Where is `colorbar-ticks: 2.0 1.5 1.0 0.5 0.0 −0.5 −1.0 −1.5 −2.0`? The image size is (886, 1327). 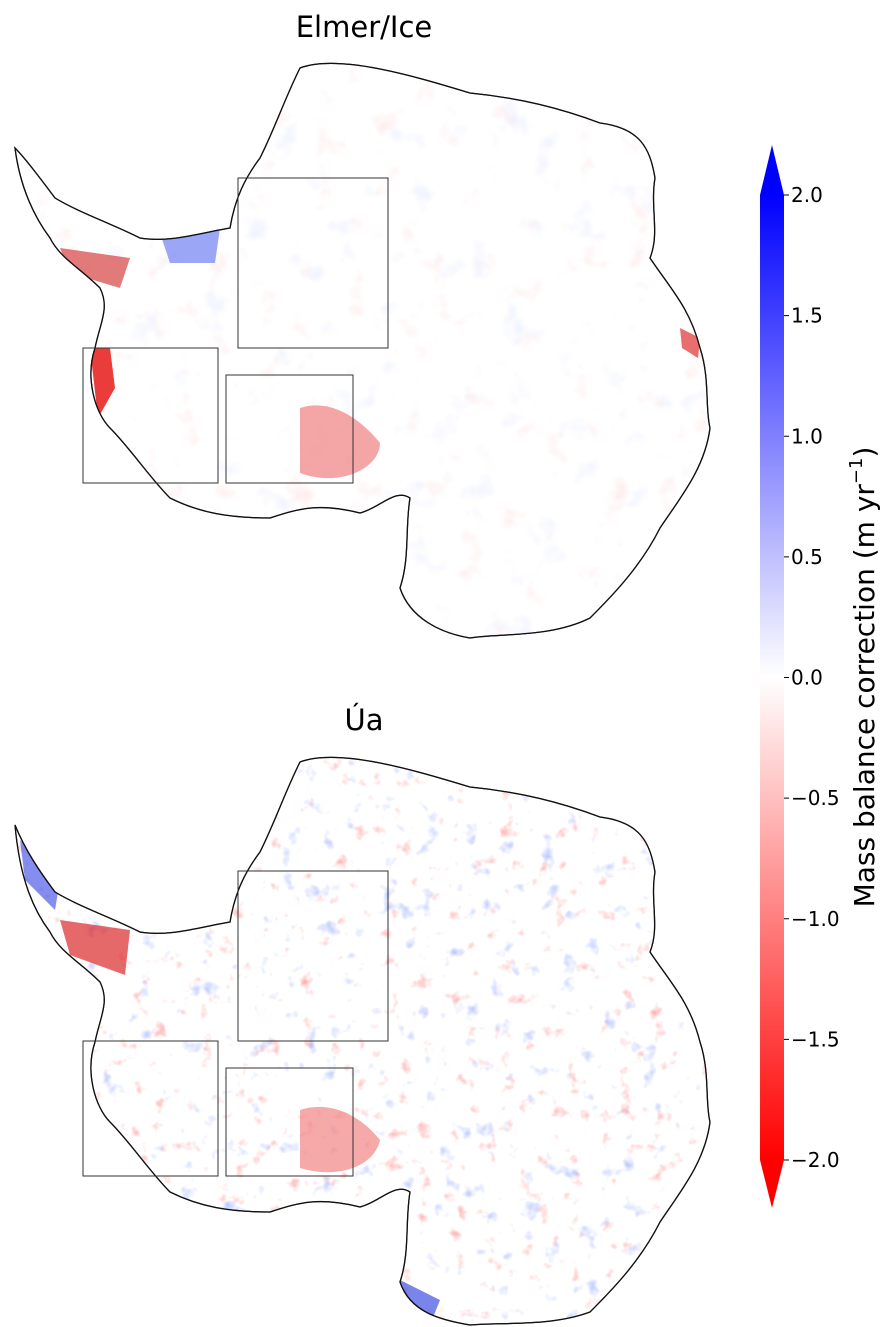 colorbar-ticks: 2.0 1.5 1.0 0.5 0.0 −0.5 −1.0 −1.5 −2.0 is located at coordinates (812, 677).